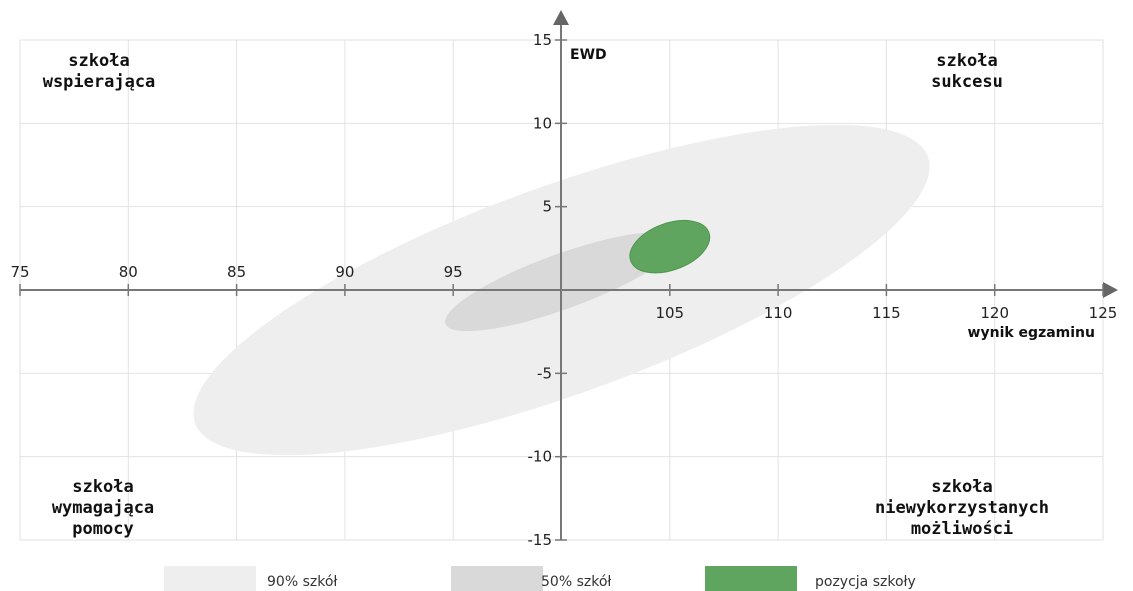 This screenshot has width=1133, height=591. What do you see at coordinates (576, 582) in the screenshot?
I see `legend-label: 50% szkół` at bounding box center [576, 582].